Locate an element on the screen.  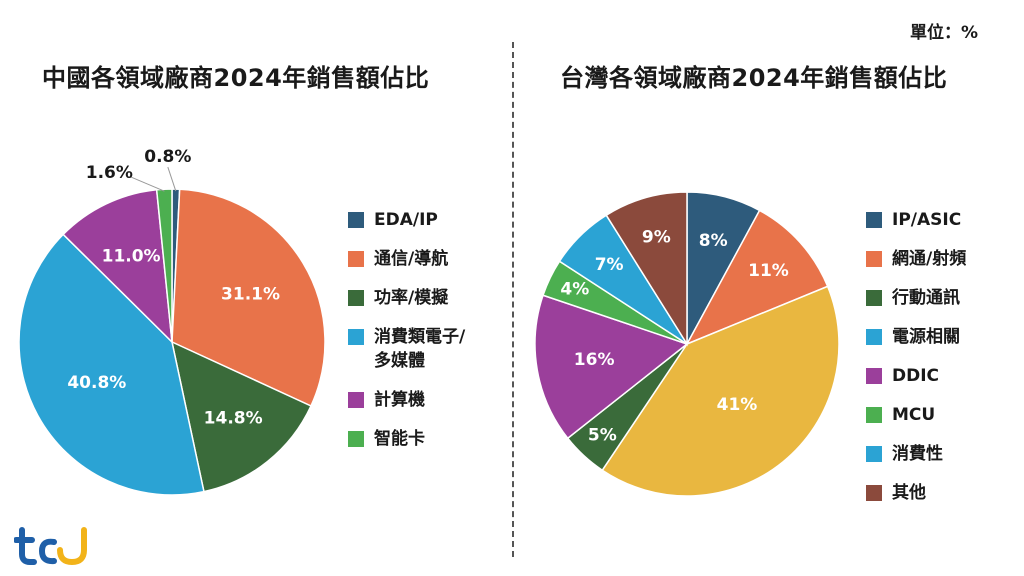
china-slice-smartcard is located at coordinates (164, 265).